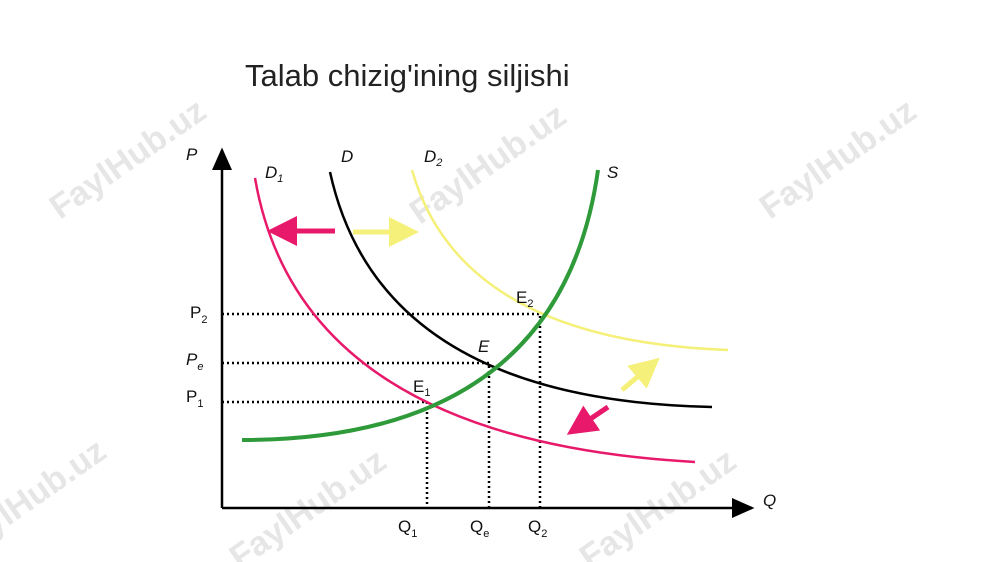 The width and height of the screenshot is (1000, 562). Describe the element at coordinates (347, 156) in the screenshot. I see `curve-label: D` at that location.